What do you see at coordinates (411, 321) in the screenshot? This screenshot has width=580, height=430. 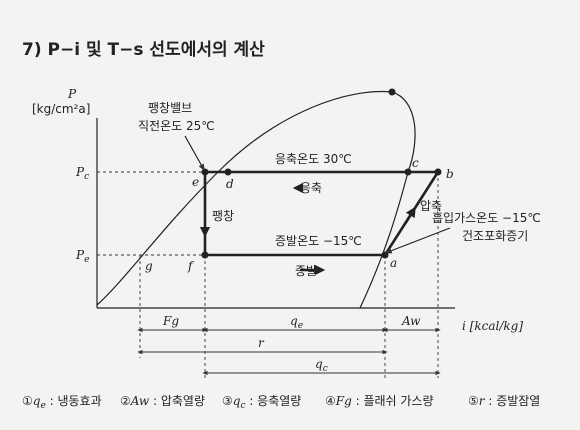 I see `dim-label: Aw` at bounding box center [411, 321].